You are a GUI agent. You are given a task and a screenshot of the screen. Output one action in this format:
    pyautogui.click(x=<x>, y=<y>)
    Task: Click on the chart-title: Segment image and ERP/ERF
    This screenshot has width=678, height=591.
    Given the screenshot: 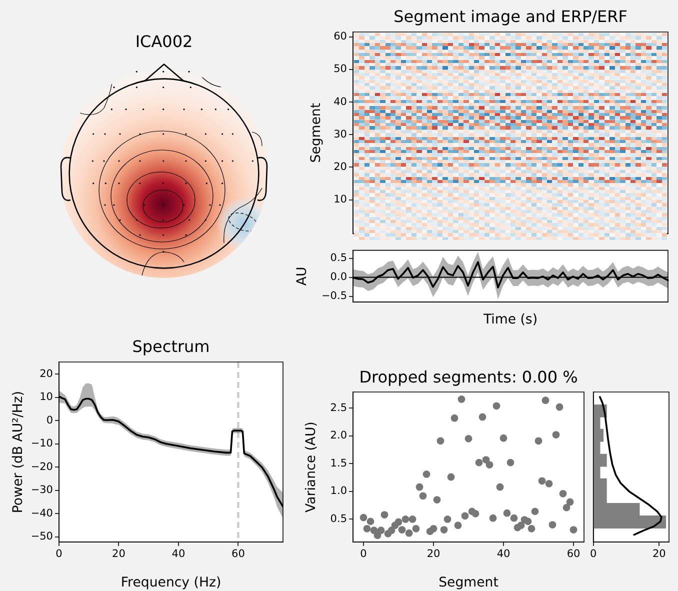 What is the action you would take?
    pyautogui.click(x=511, y=16)
    